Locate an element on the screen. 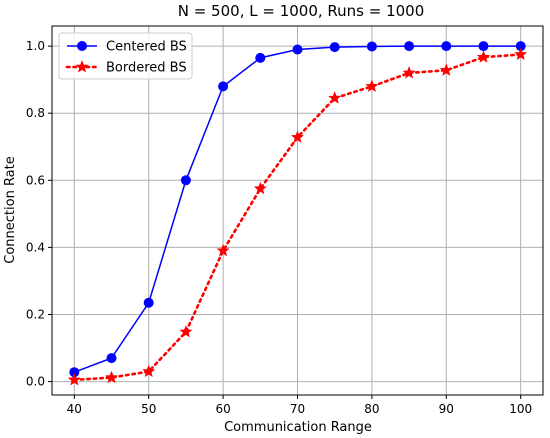 This screenshot has width=550, height=438. legend-entry: Centered BS is located at coordinates (127, 47).